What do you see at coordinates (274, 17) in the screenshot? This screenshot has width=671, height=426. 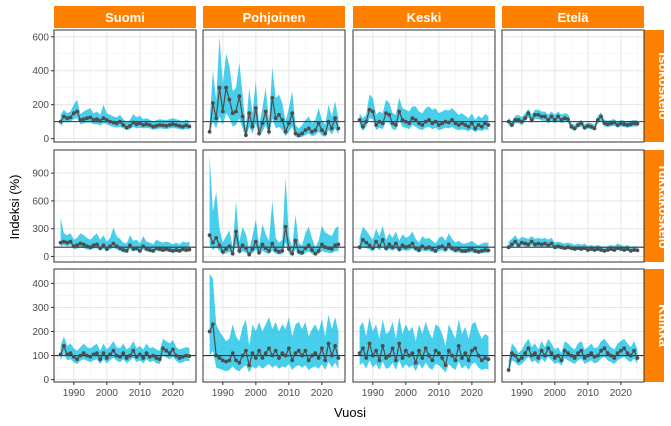 I see `strip-label-pohjoinen: Pohjoinen` at bounding box center [274, 17].